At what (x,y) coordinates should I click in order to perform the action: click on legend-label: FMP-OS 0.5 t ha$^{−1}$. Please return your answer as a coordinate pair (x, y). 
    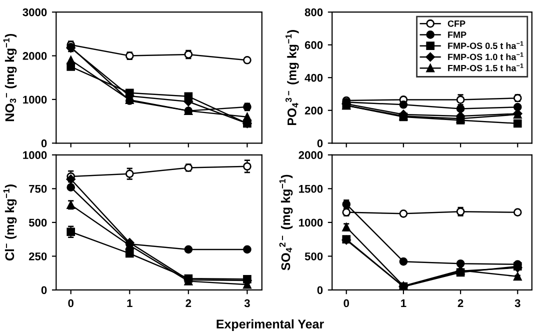
    Looking at the image, I should click on (486, 45).